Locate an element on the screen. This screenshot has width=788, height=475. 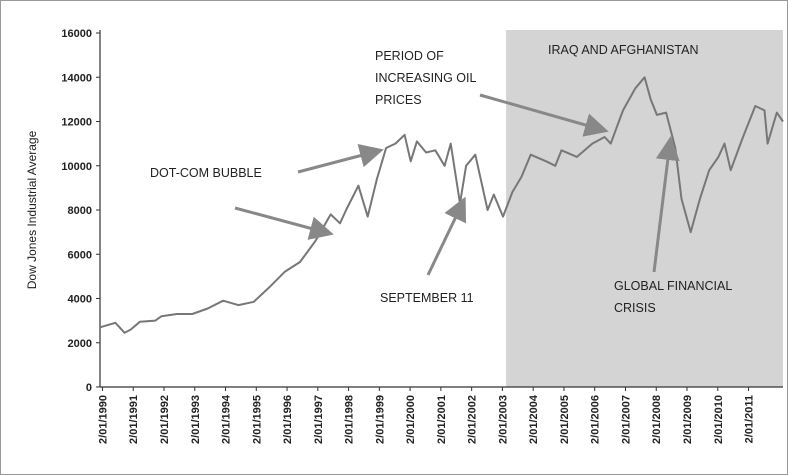
x-tick-label: 2/01/1998 is located at coordinates (350, 419).